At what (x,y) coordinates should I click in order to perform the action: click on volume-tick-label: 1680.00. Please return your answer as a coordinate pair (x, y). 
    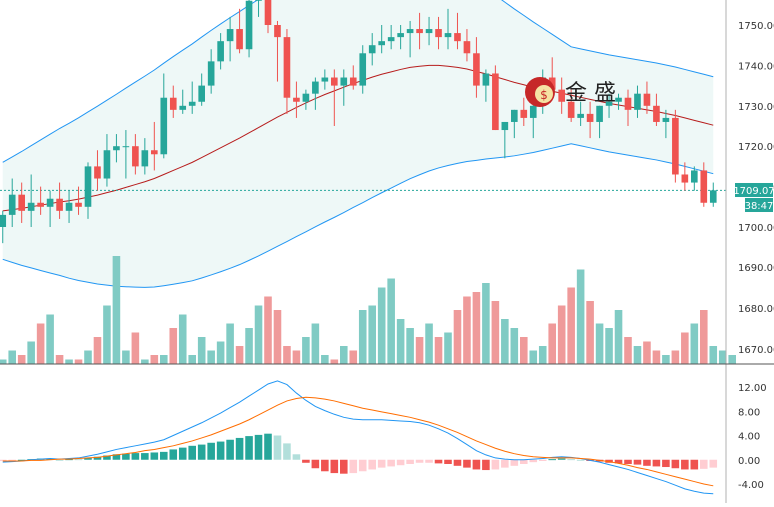
    Looking at the image, I should click on (756, 309).